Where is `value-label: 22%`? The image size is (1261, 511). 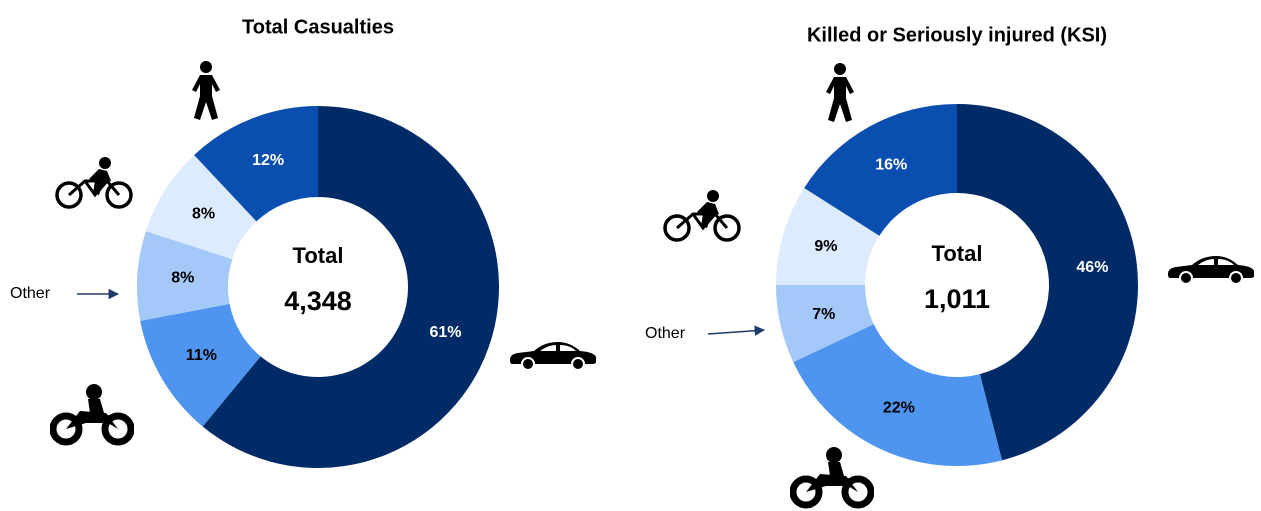 value-label: 22% is located at coordinates (899, 408).